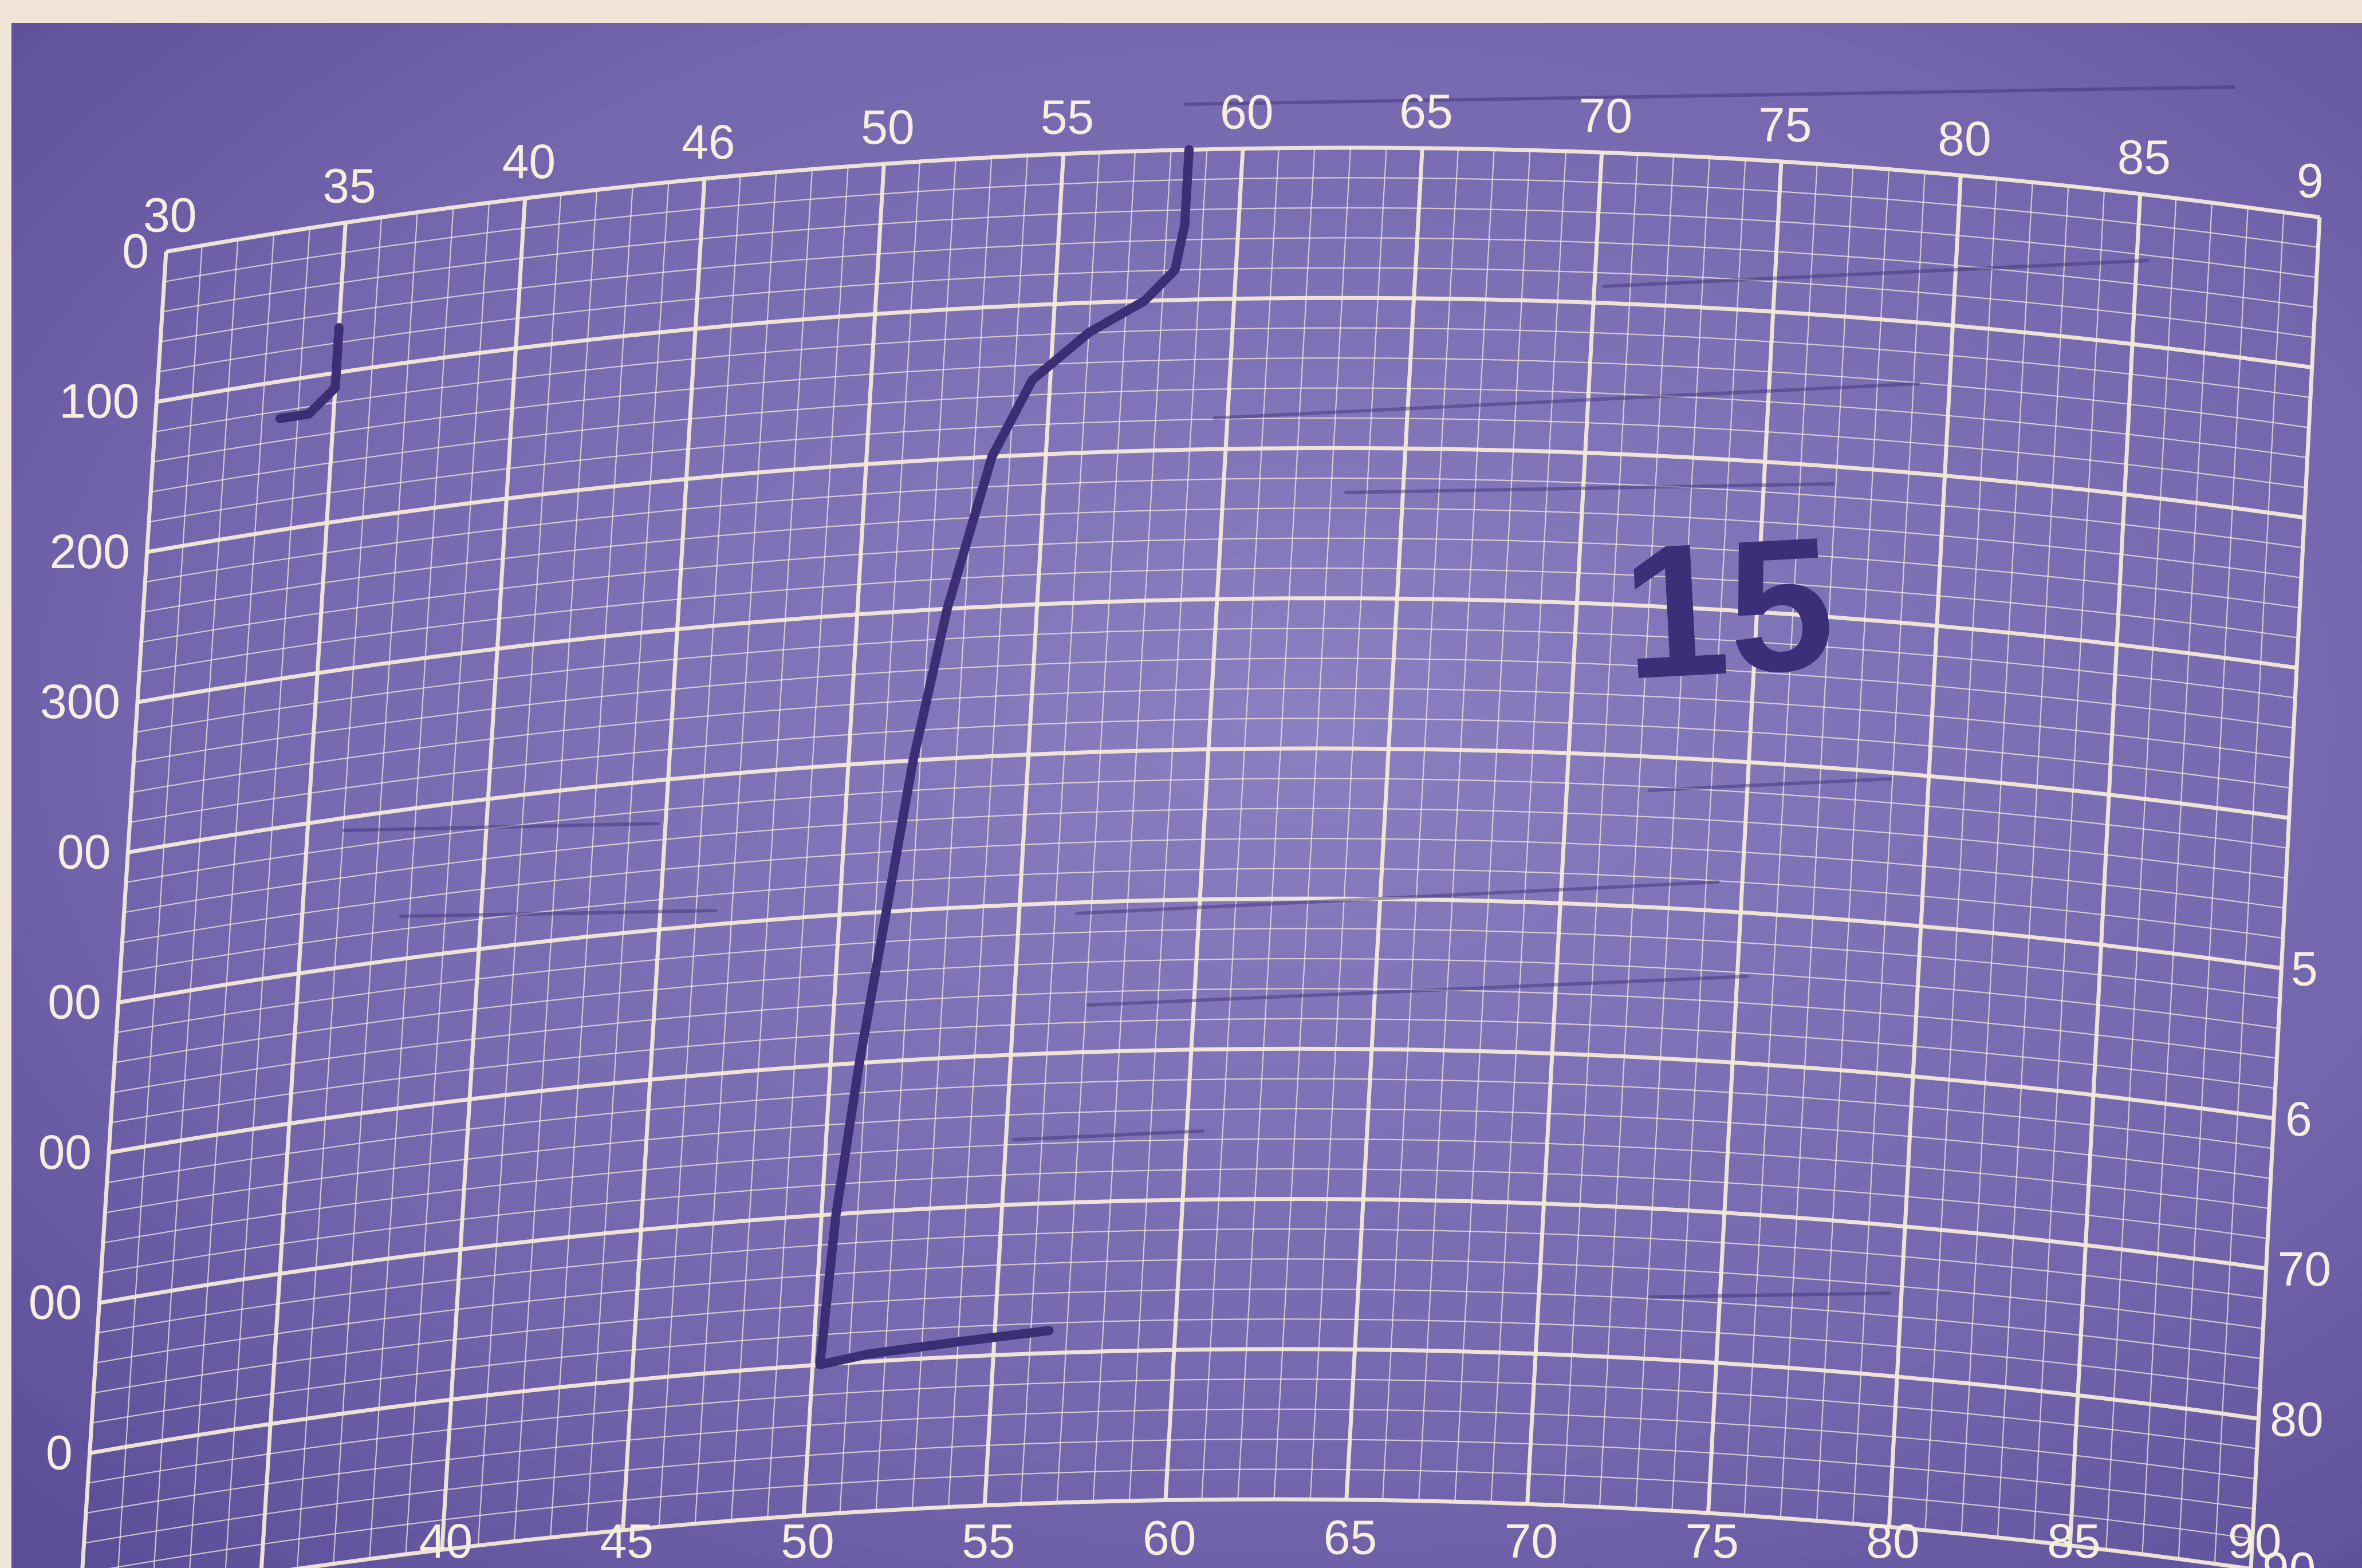  I want to click on right-tick-label: 6, so click(2298, 1119).